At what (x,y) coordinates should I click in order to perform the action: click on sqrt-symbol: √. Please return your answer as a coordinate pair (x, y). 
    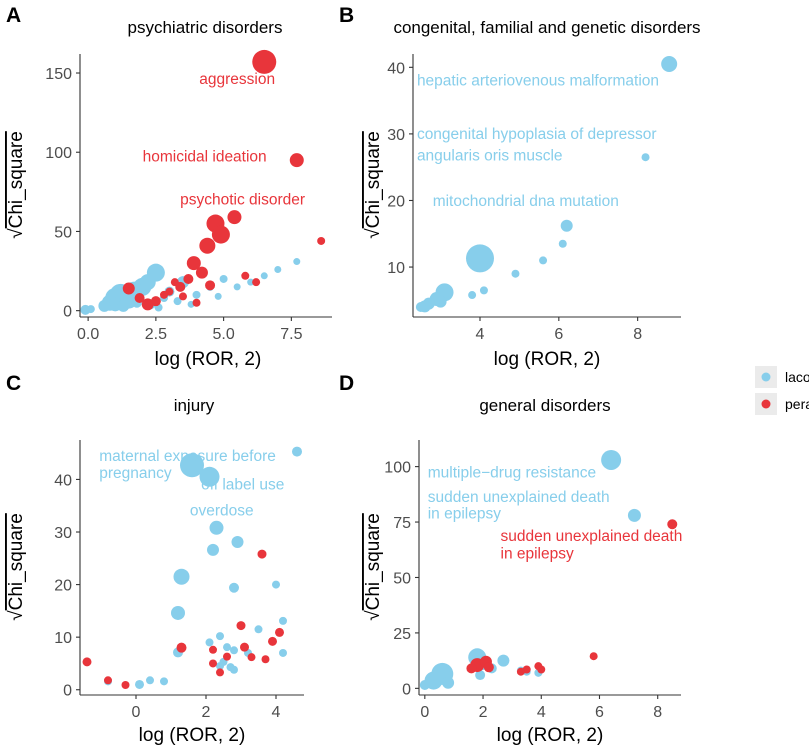
    Looking at the image, I should click on (373, 233).